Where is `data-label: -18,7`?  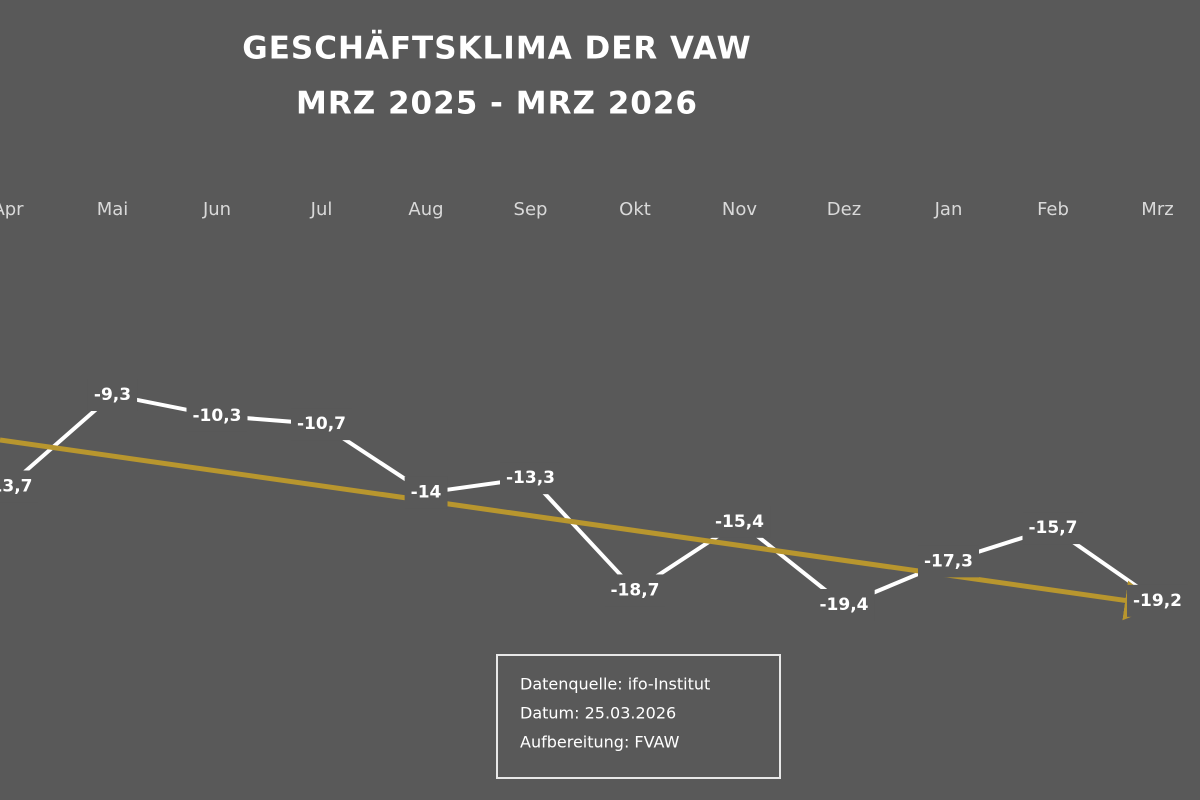
data-label: -18,7 is located at coordinates (635, 590).